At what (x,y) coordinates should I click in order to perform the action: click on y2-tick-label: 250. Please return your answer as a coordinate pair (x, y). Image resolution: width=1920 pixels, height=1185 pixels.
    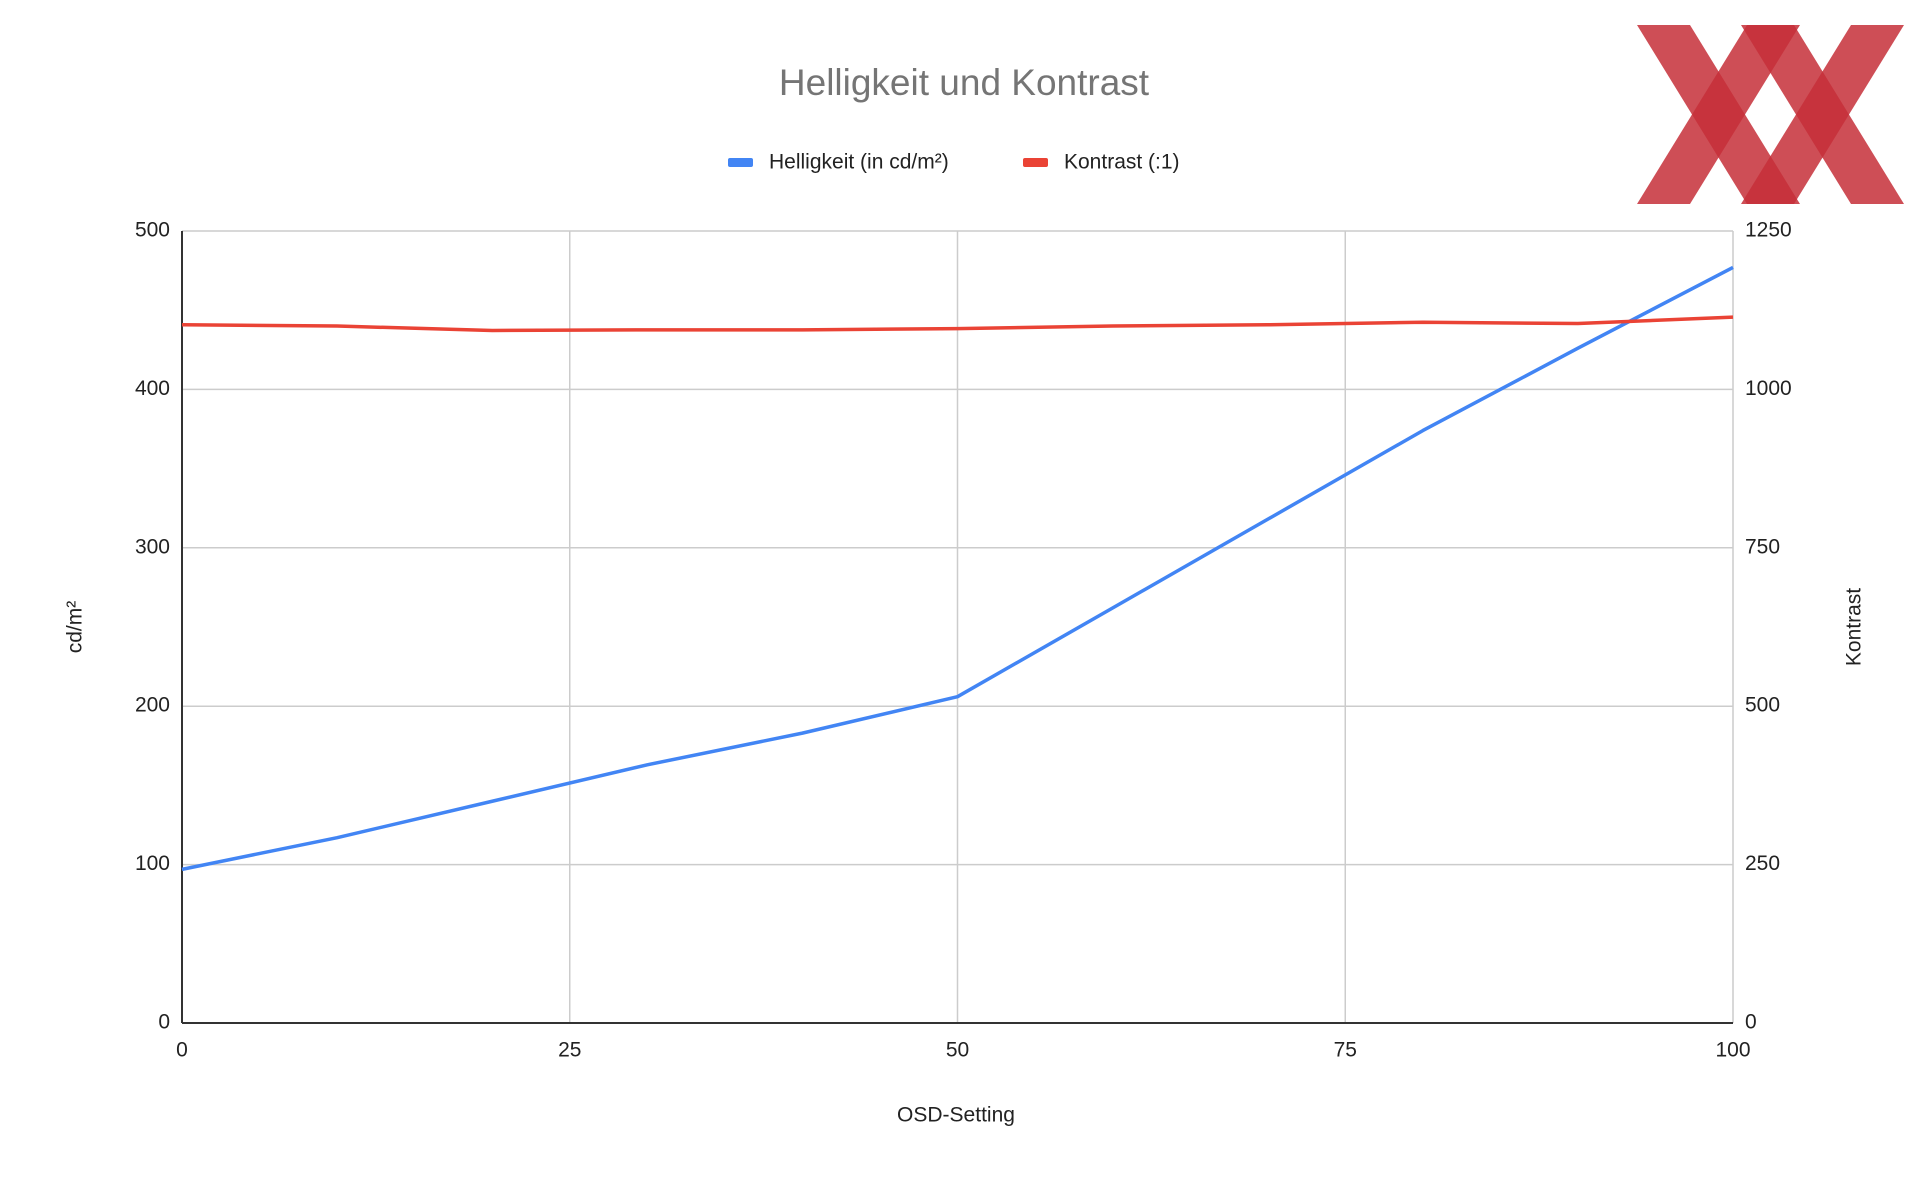
    Looking at the image, I should click on (1762, 863).